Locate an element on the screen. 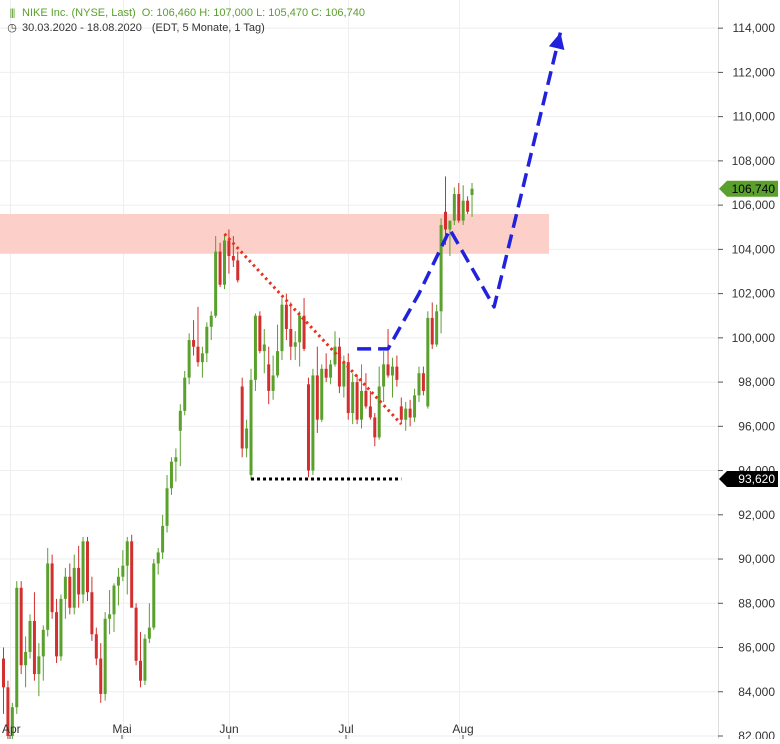 The height and width of the screenshot is (744, 780). downtrend-line is located at coordinates (313, 329).